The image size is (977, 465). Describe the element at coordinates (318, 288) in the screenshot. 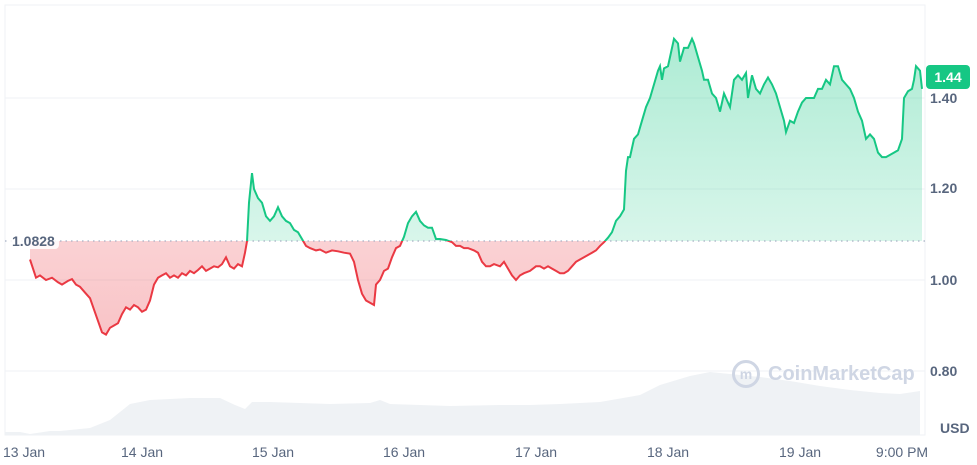

I see `price-line-down` at that location.